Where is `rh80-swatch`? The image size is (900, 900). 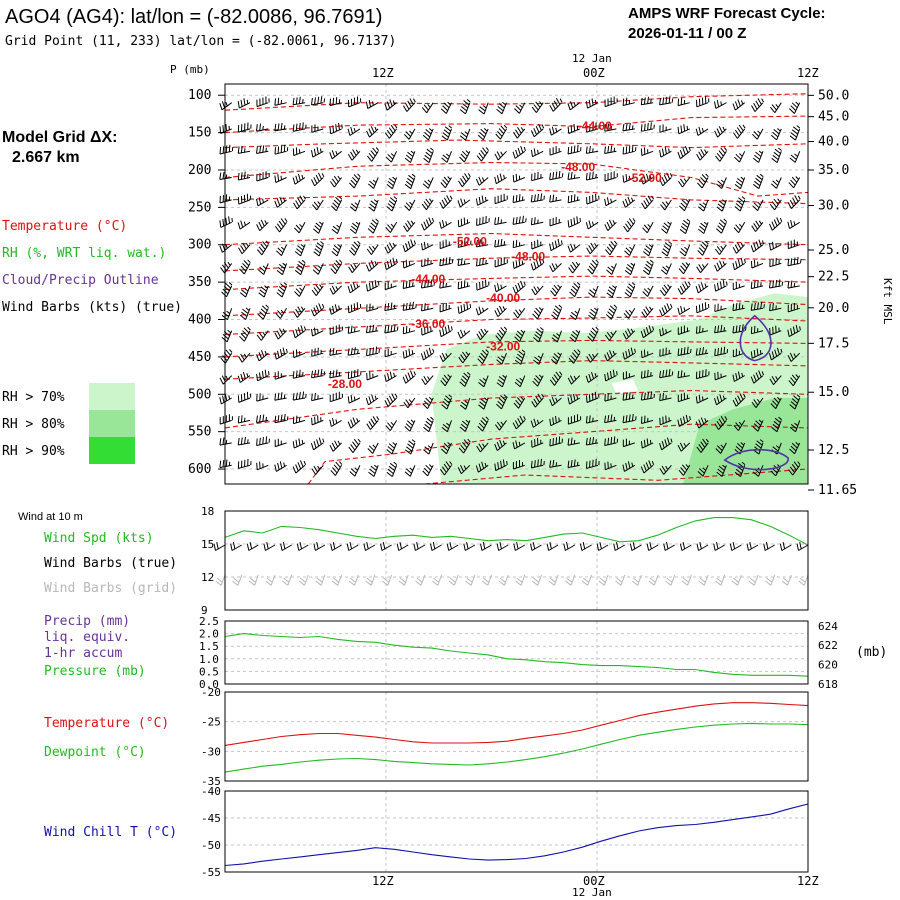 rh80-swatch is located at coordinates (112, 423).